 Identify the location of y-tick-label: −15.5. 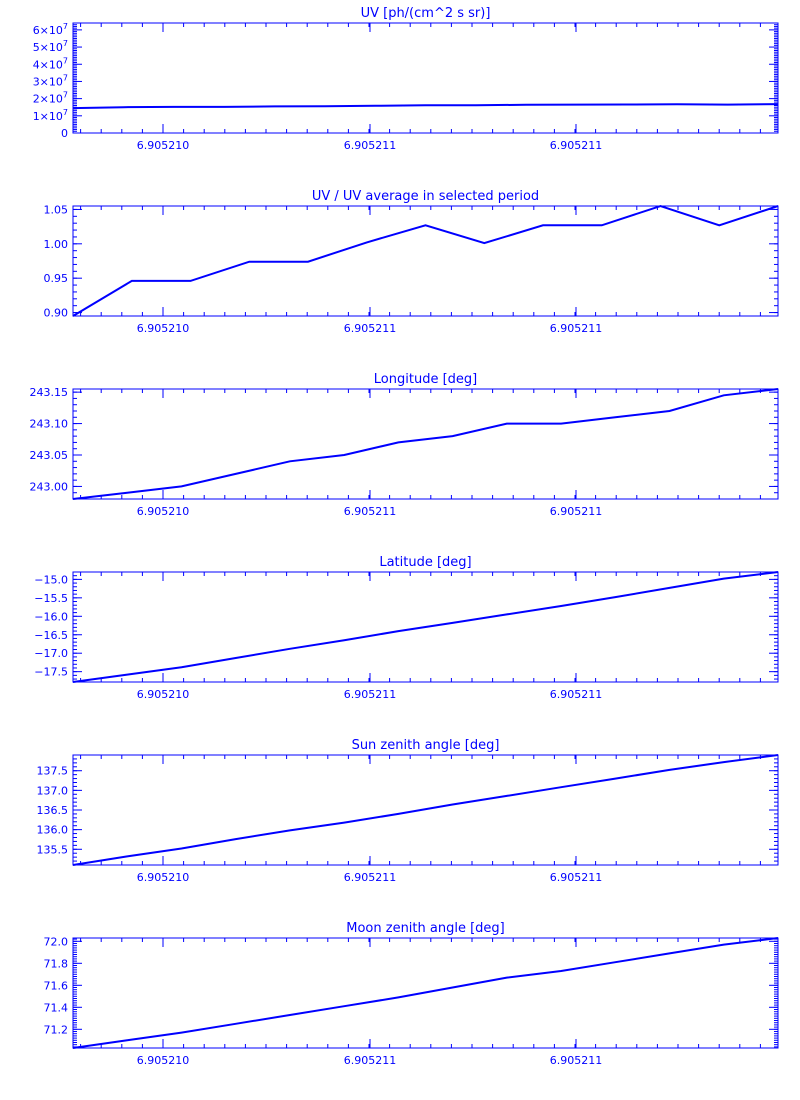
(51, 598).